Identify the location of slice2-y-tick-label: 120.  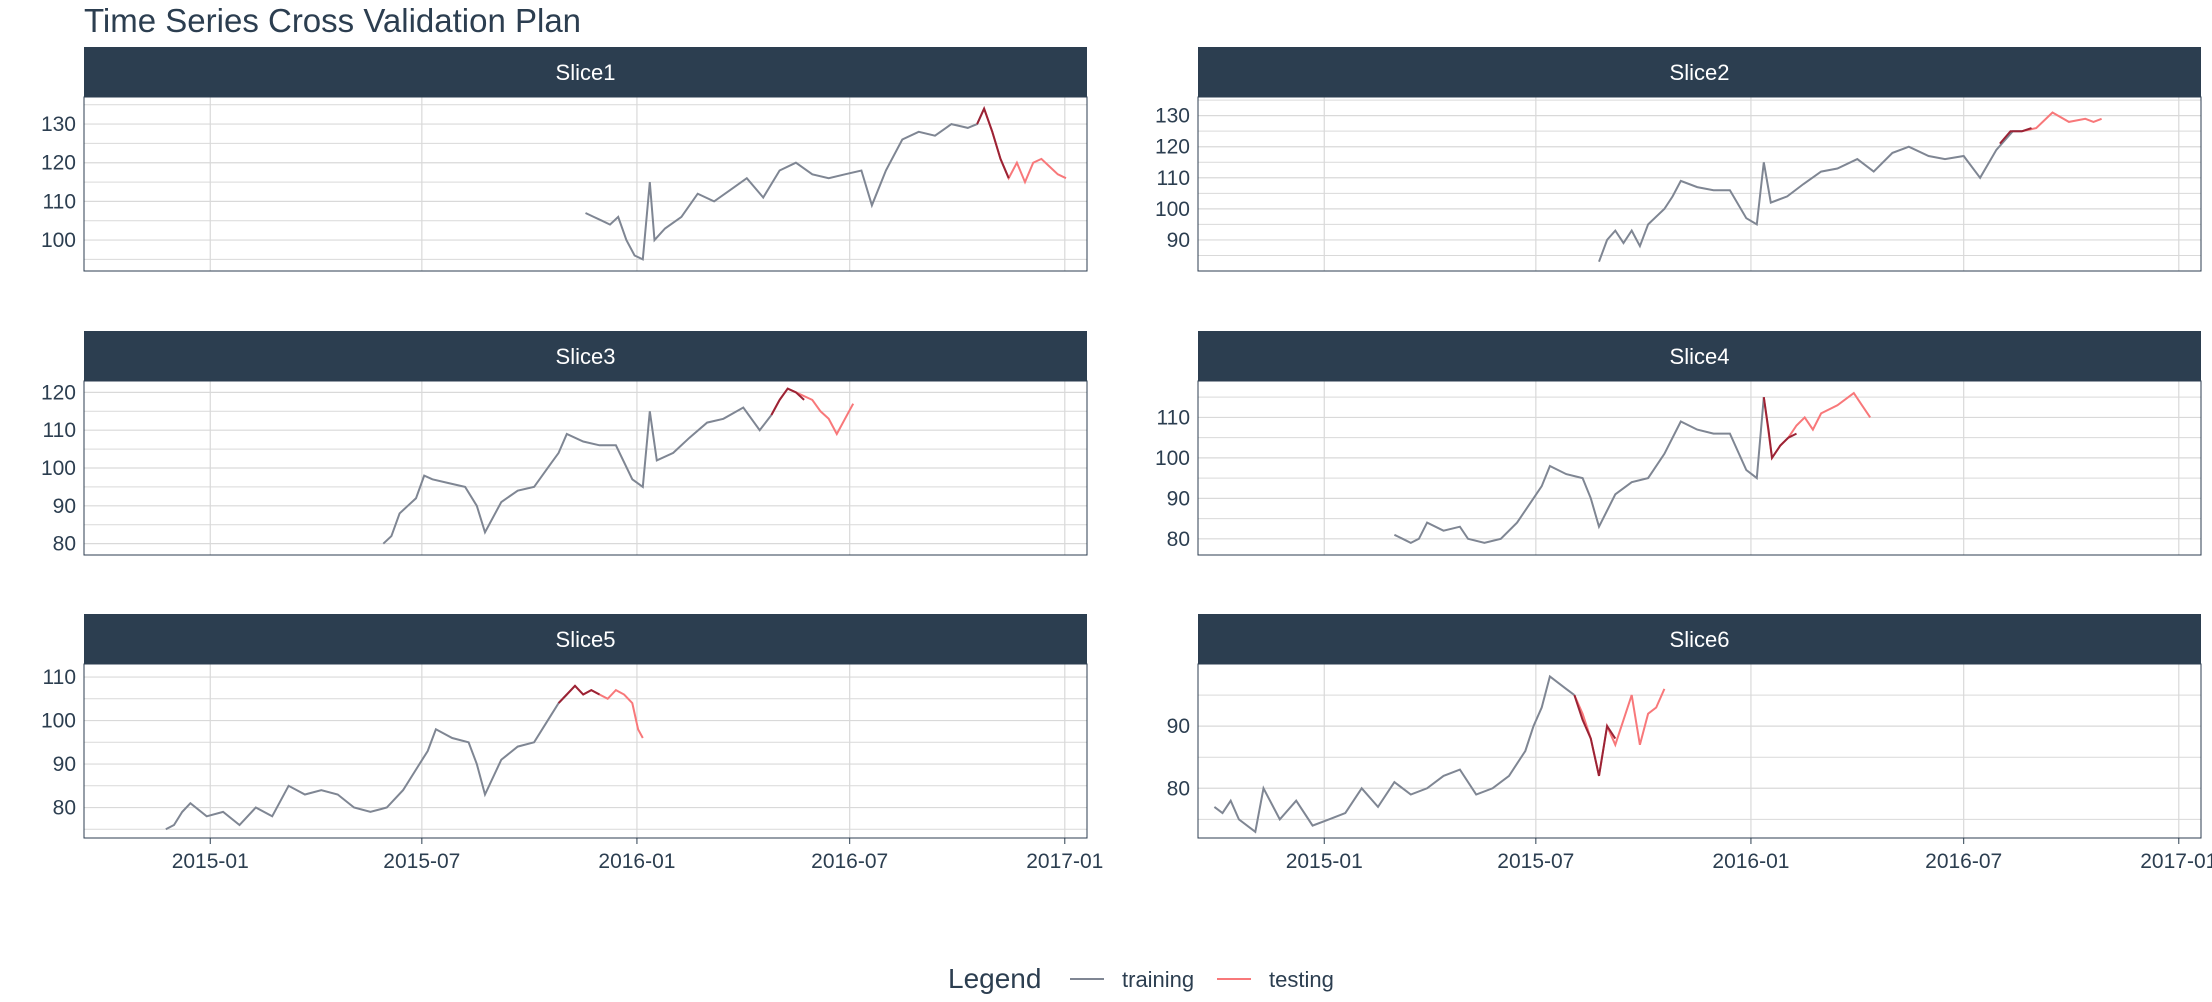
(1172, 147).